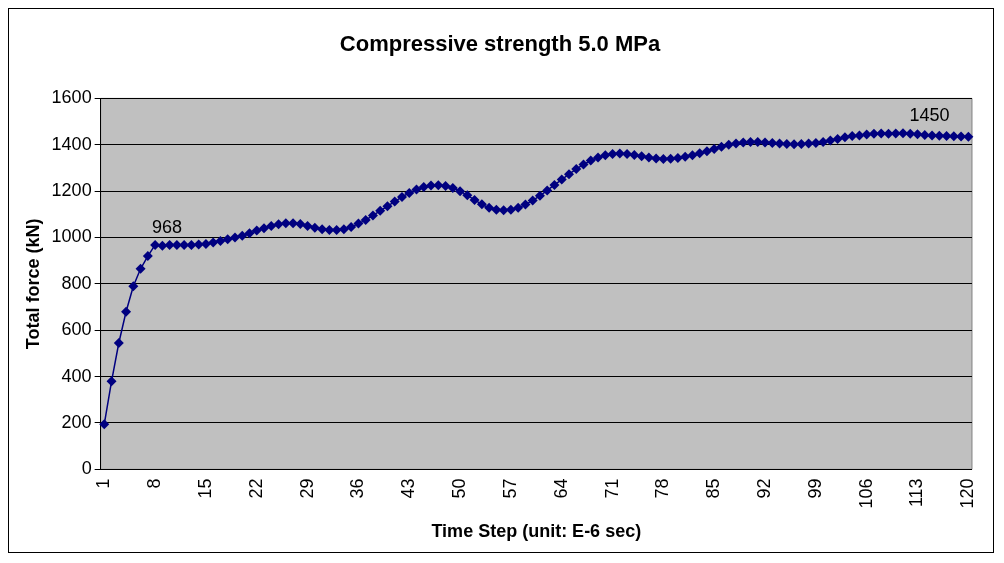 The image size is (1004, 563). I want to click on x-tick-label: 85, so click(713, 488).